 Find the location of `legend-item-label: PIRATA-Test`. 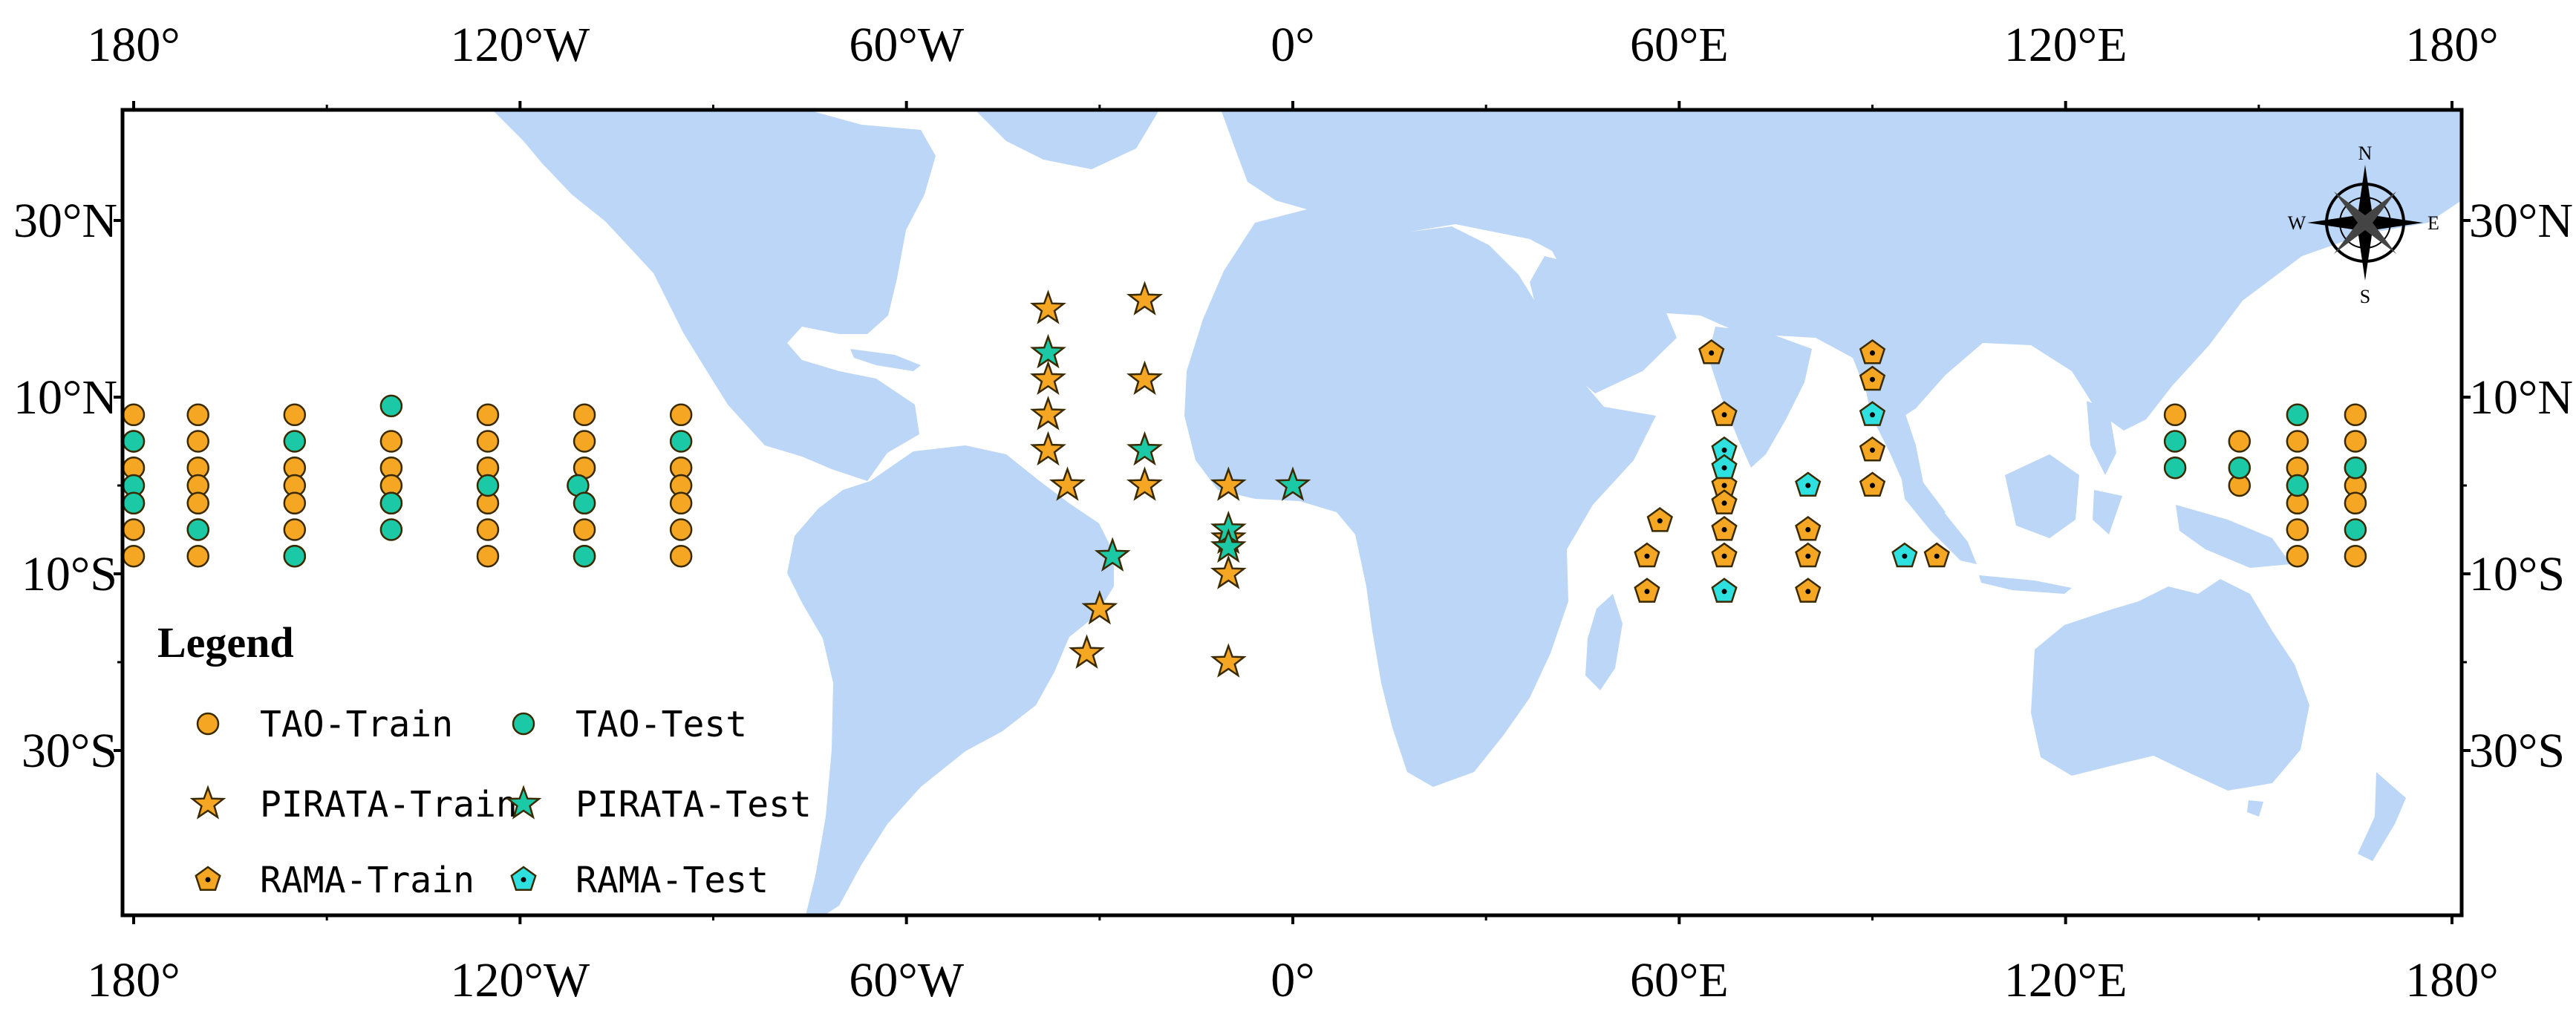

legend-item-label: PIRATA-Test is located at coordinates (693, 805).